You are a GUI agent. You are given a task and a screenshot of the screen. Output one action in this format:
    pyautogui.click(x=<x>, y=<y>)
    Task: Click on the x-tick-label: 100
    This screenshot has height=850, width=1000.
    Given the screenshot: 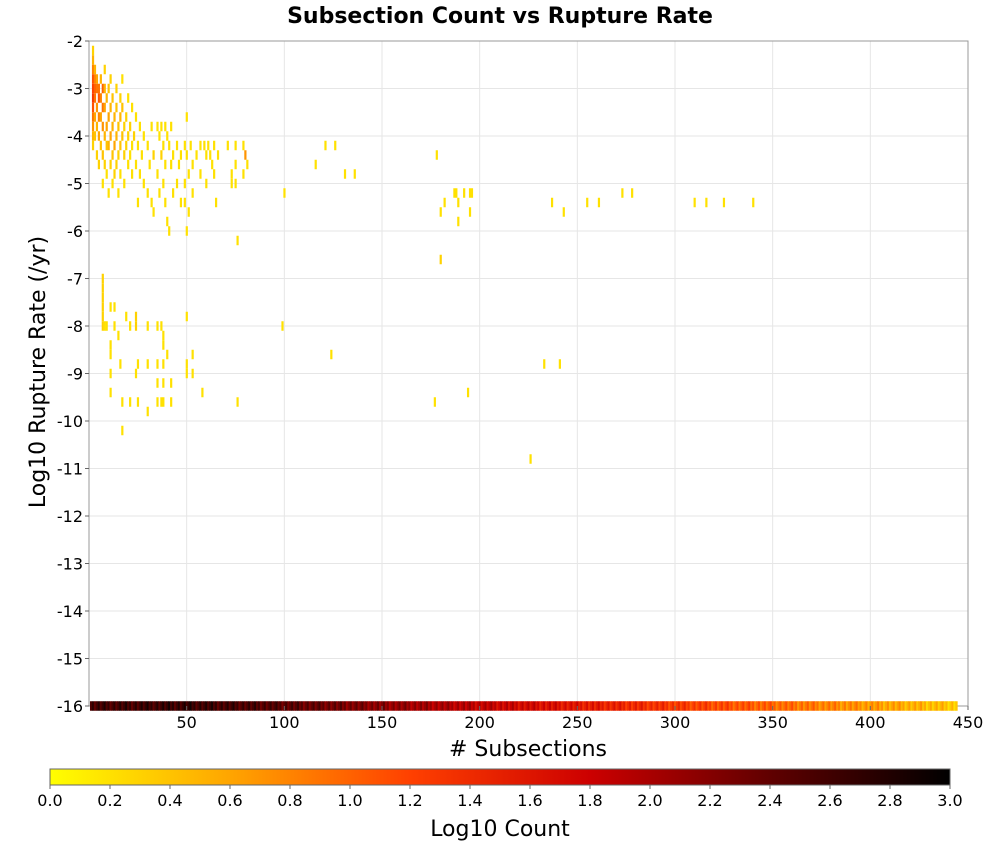 What is the action you would take?
    pyautogui.click(x=284, y=722)
    